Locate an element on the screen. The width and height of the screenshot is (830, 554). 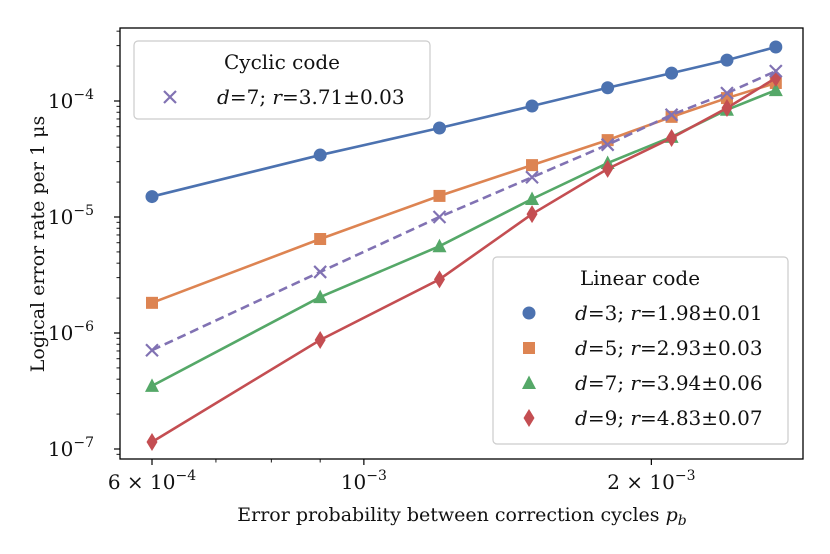
legend-marker-linear-d3 is located at coordinates (529, 313).